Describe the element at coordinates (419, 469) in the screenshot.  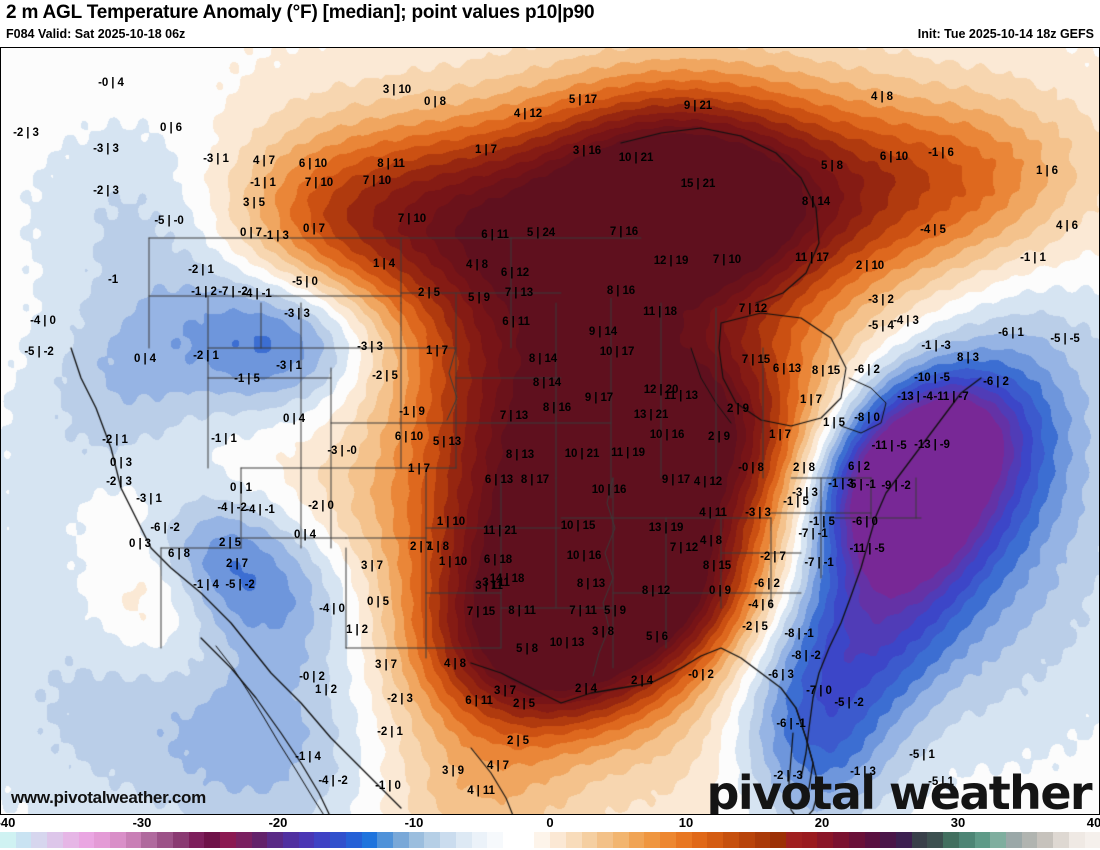
I see `point-value-label: 1 | 7` at that location.